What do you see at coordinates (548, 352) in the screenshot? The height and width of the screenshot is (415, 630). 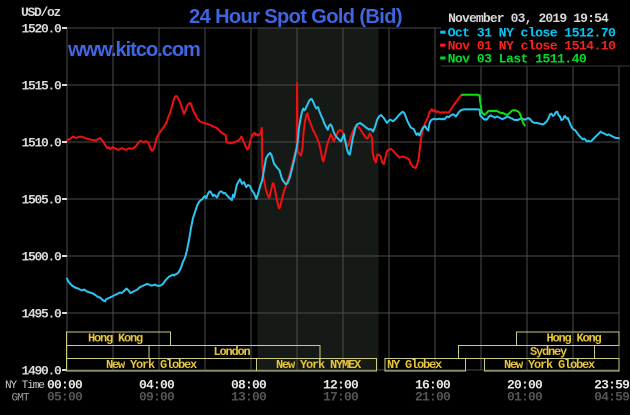 I see `svg-text: Sydney` at bounding box center [548, 352].